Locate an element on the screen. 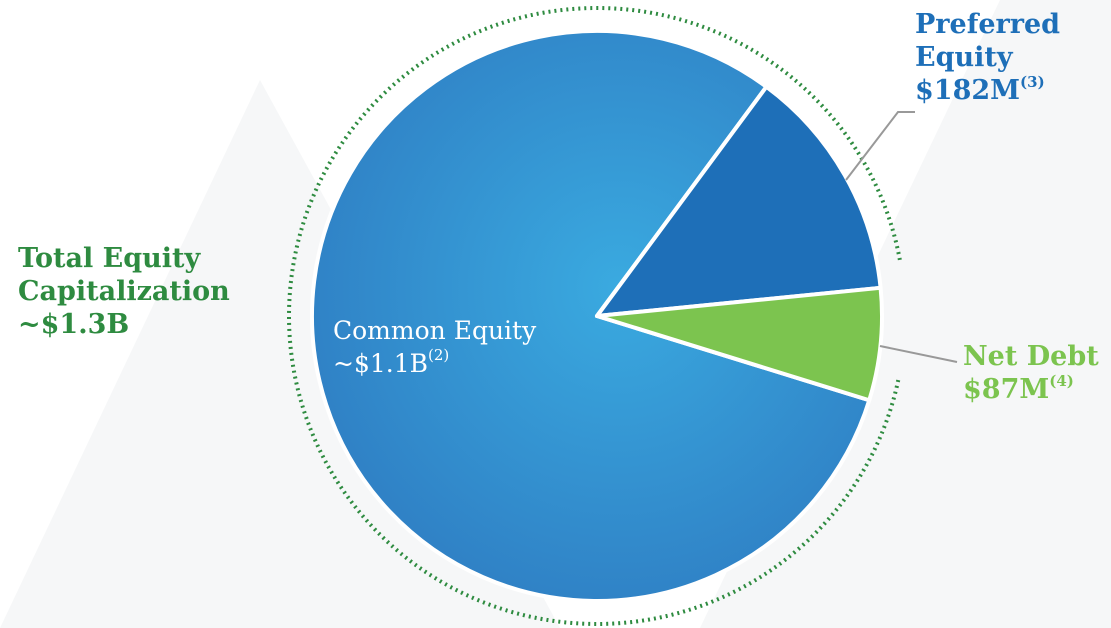 This screenshot has width=1111, height=628. annotation: Total Equity Capitalization ~$1.3B is located at coordinates (148, 291).